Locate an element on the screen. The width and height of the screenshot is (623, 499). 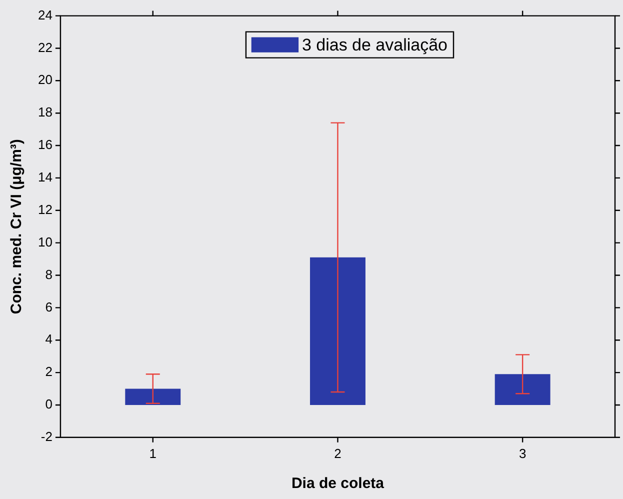
y-axis-title: Conc. med. Cr VI (μg/m³) is located at coordinates (17, 226).